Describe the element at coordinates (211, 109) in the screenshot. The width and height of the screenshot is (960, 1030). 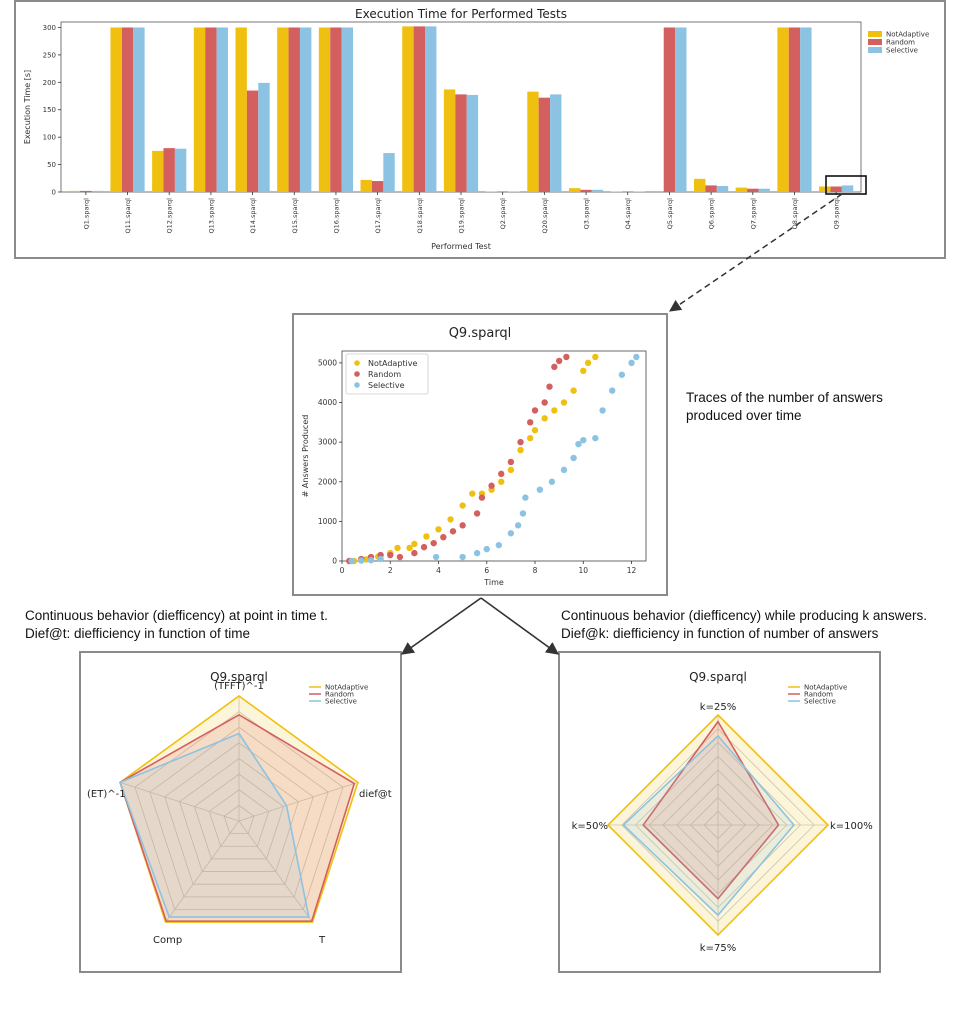
I see `bar-random-q13-sparql` at that location.